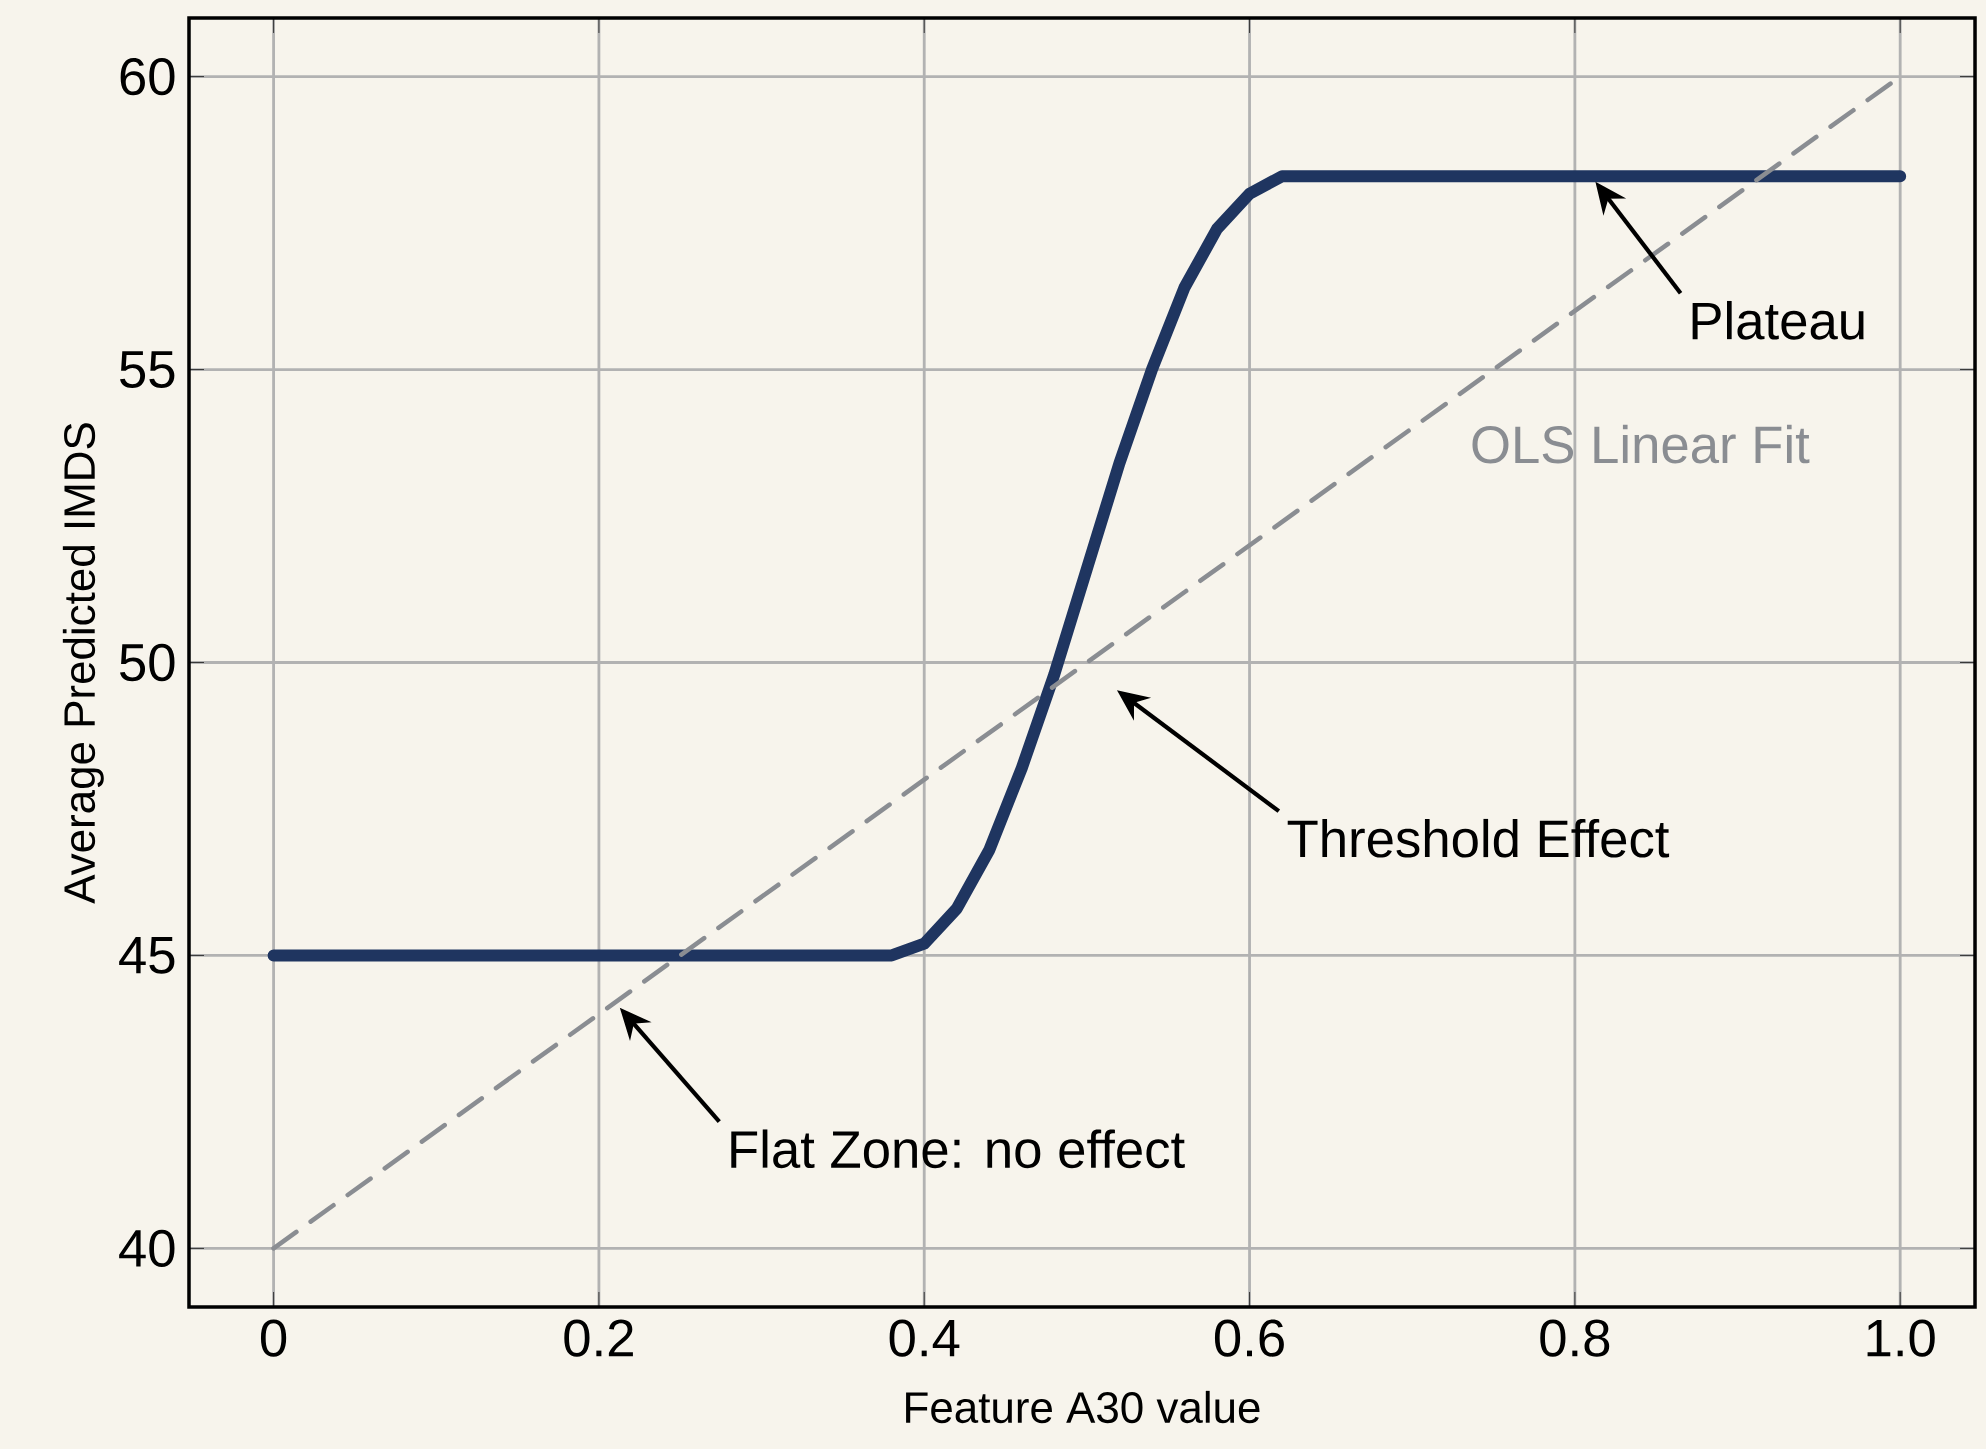  What do you see at coordinates (1575, 1338) in the screenshot?
I see `x-tick-label: 0.8` at bounding box center [1575, 1338].